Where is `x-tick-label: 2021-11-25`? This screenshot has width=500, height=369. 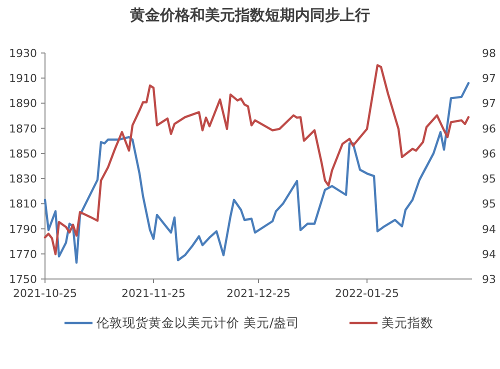 x-tick-label: 2021-11-25 is located at coordinates (154, 293).